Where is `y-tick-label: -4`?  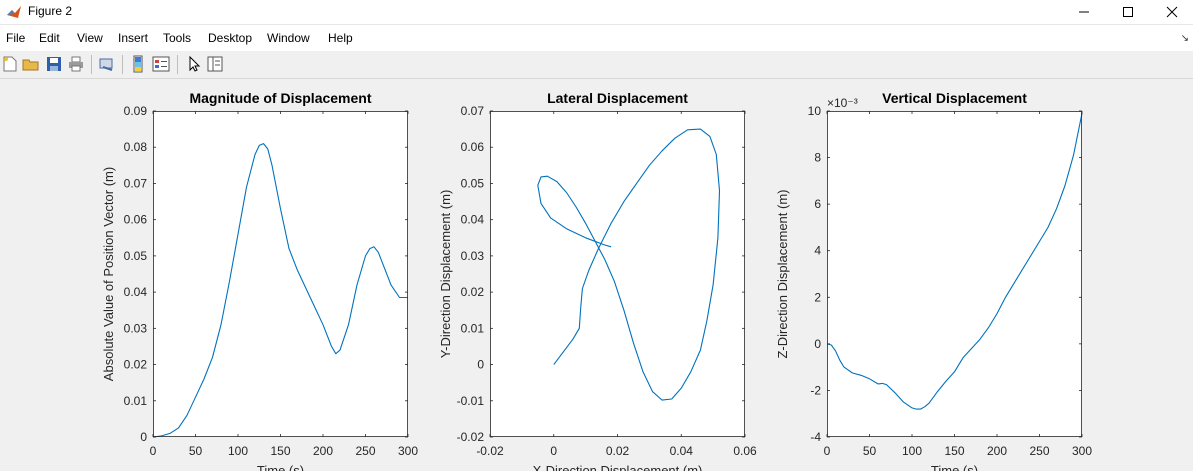
y-tick-label: -4 is located at coordinates (815, 437).